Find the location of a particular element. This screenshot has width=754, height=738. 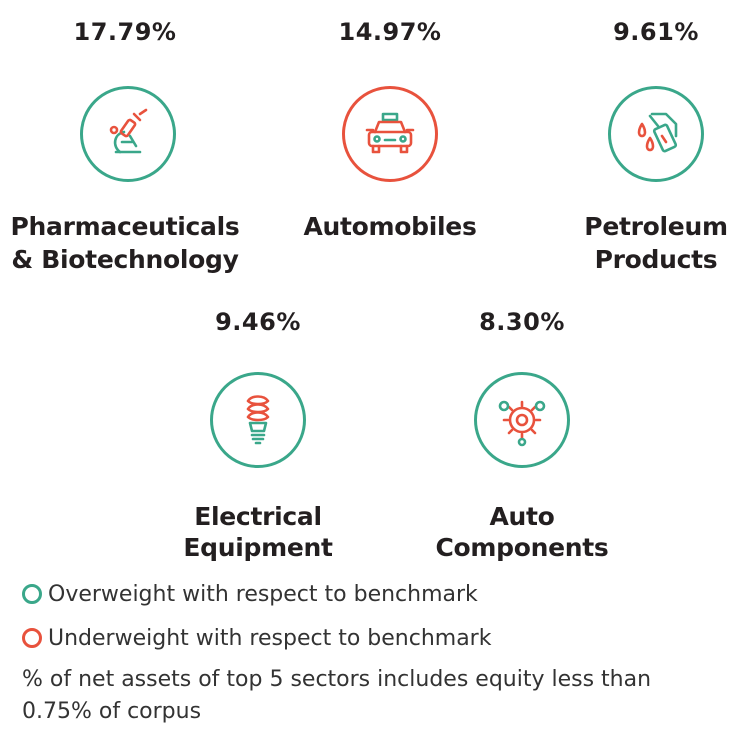

sector-percent: 9.61% is located at coordinates (656, 32).